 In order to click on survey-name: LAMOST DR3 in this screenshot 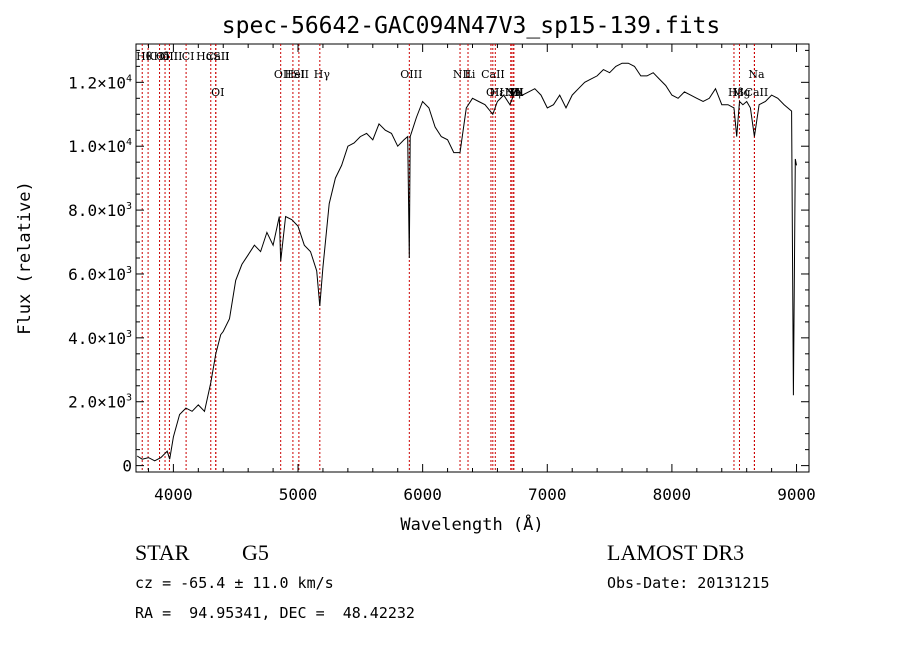, I will do `click(676, 552)`.